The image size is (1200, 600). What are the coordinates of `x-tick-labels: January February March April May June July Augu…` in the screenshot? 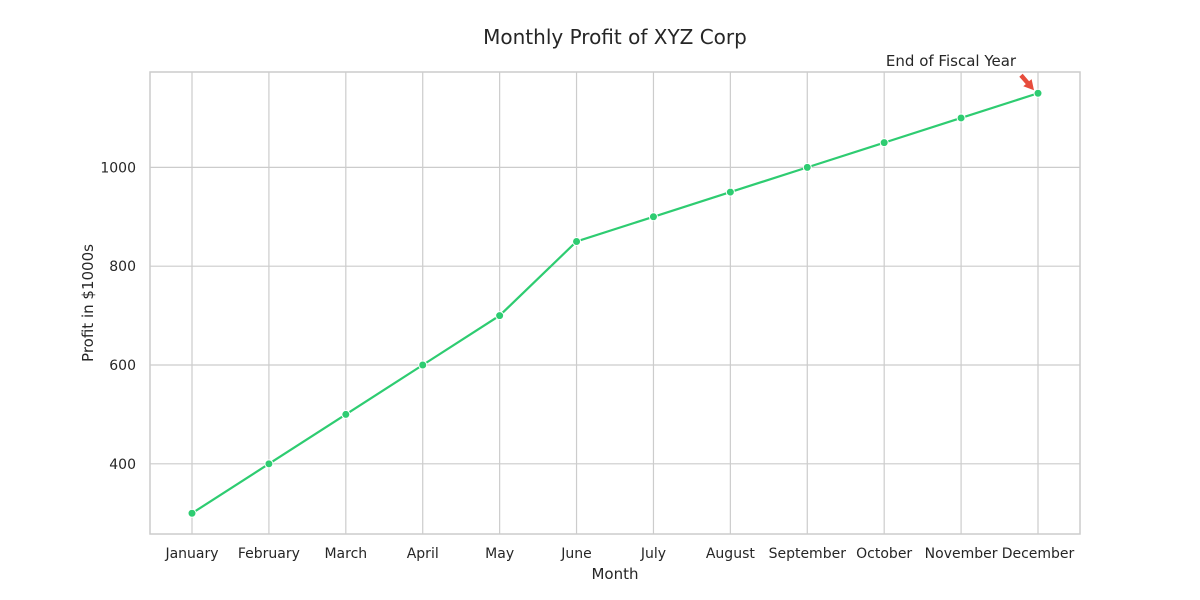 It's located at (619, 554).